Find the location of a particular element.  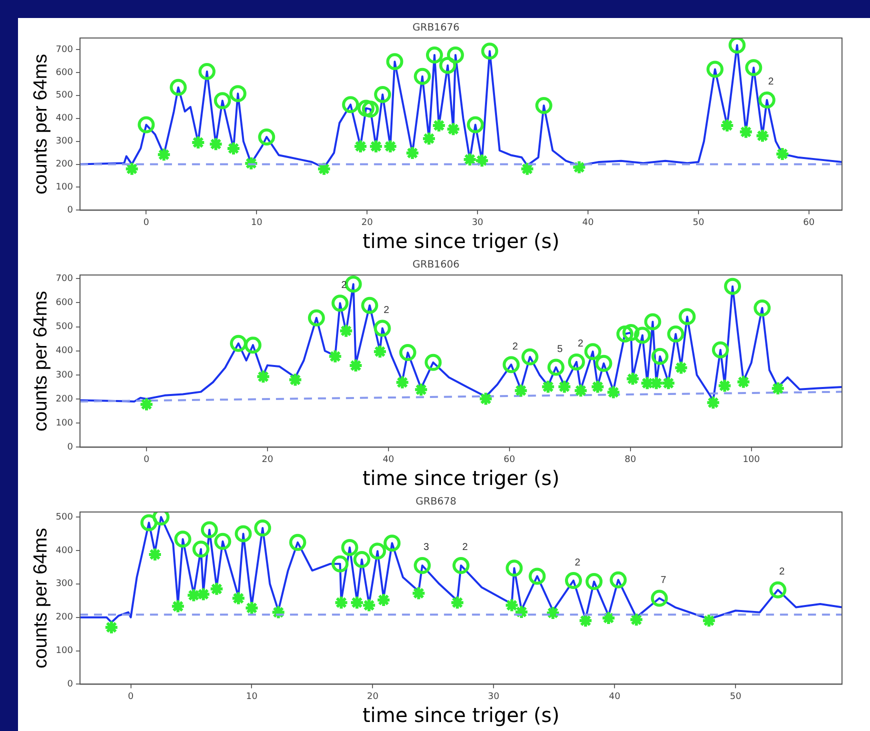

y-tick-label: 0 is located at coordinates (70, 211).